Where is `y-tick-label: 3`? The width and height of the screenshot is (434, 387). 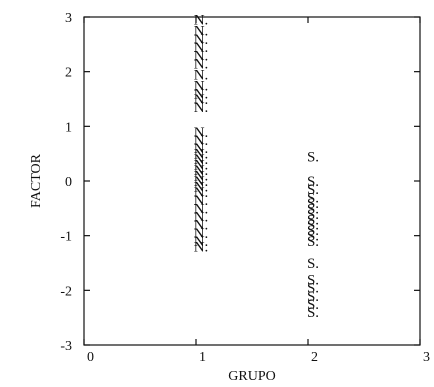 y-tick-label: 3 is located at coordinates (68, 18).